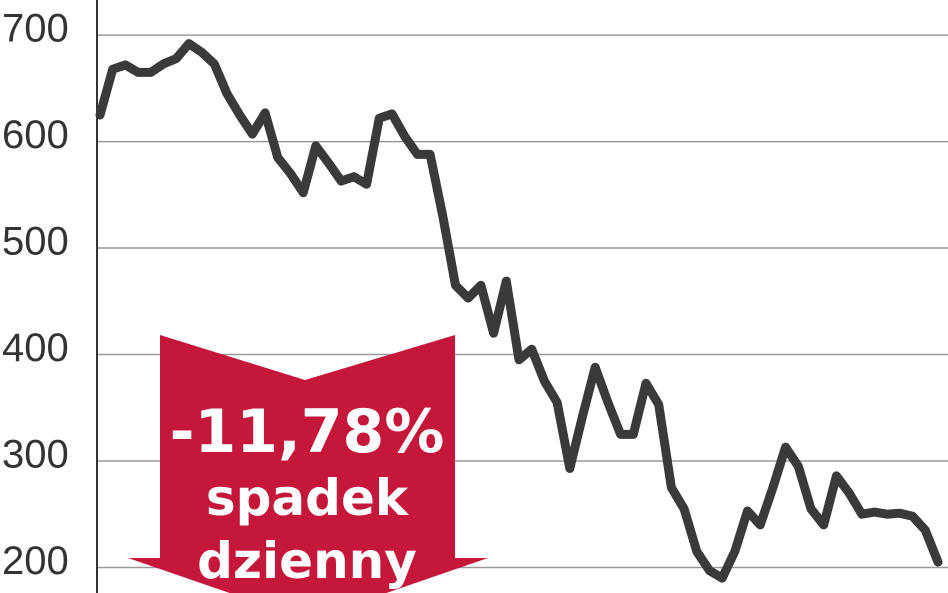 This screenshot has width=948, height=593. What do you see at coordinates (35, 561) in the screenshot?
I see `y-tick-label: 200` at bounding box center [35, 561].